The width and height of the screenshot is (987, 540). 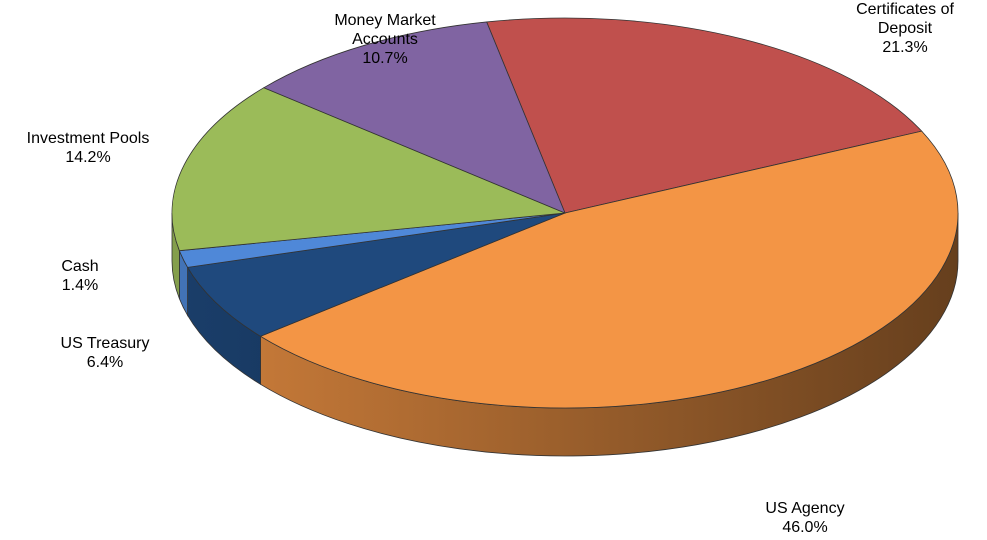 I want to click on category-label: Cash, so click(x=80, y=266).